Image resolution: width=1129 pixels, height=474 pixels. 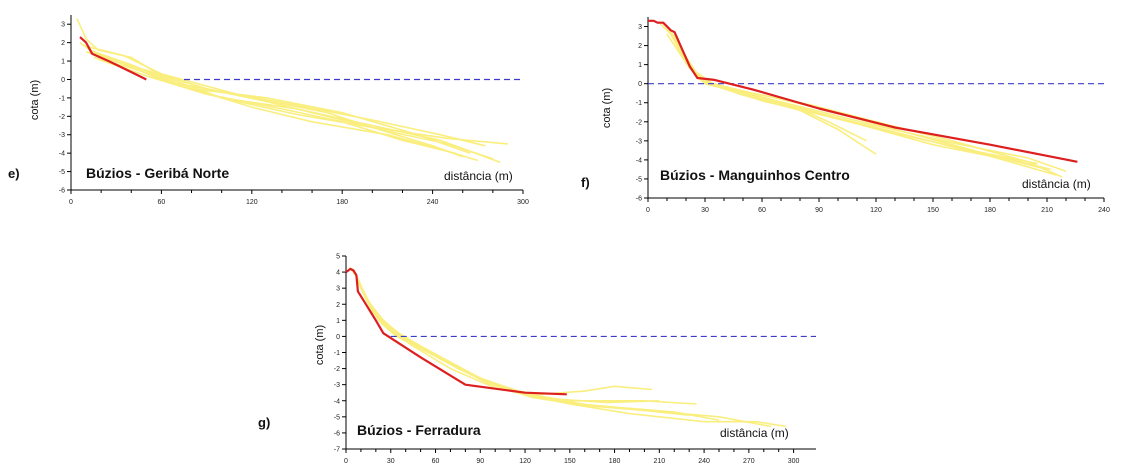 What do you see at coordinates (338, 273) in the screenshot?
I see `y-tick-label: 4` at bounding box center [338, 273].